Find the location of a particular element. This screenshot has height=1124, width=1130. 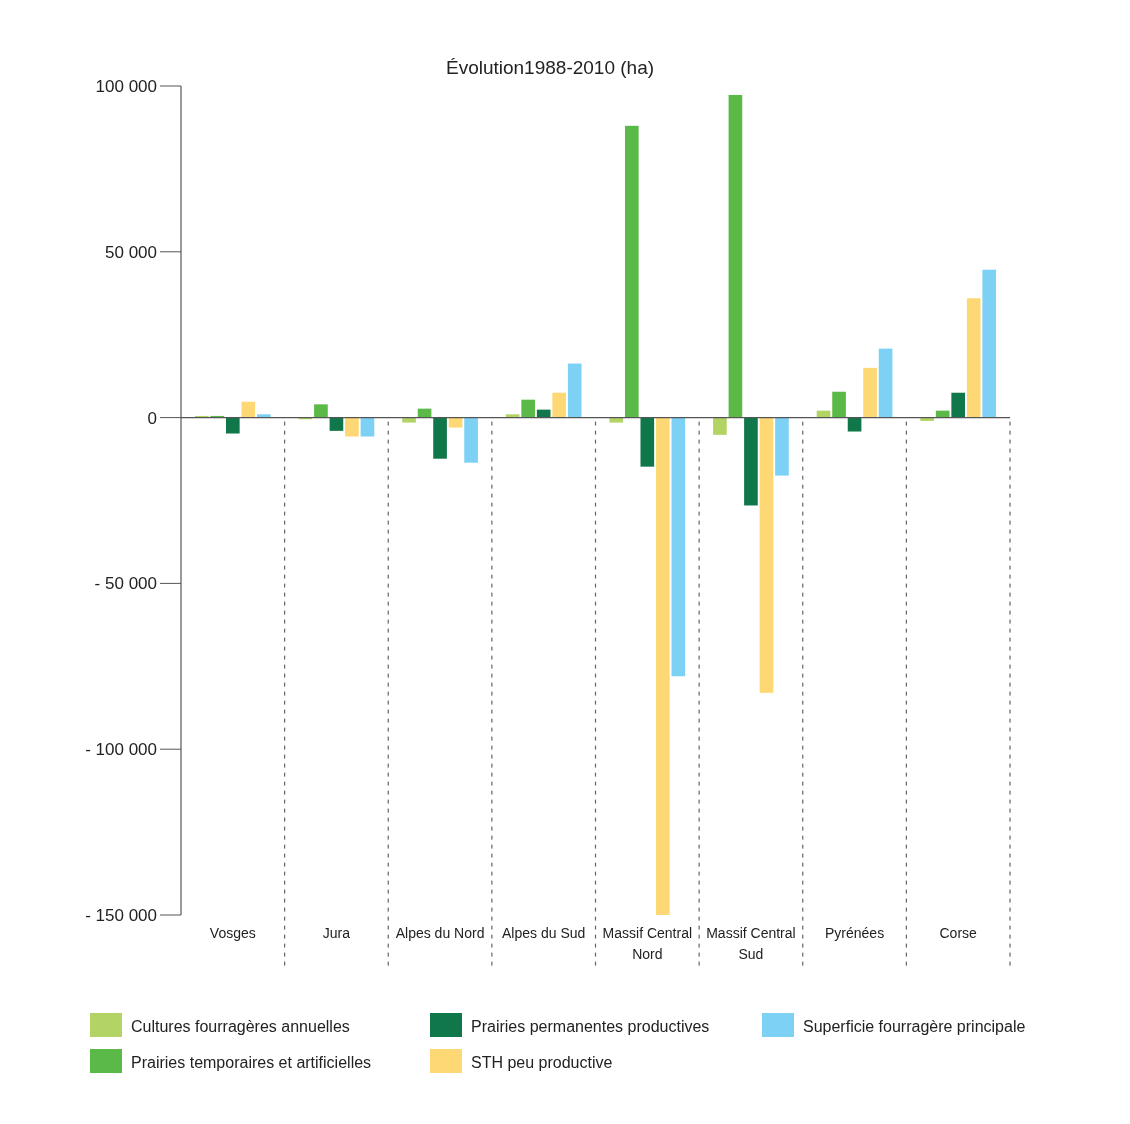

y-tick-label: - 150 000 is located at coordinates (121, 915).